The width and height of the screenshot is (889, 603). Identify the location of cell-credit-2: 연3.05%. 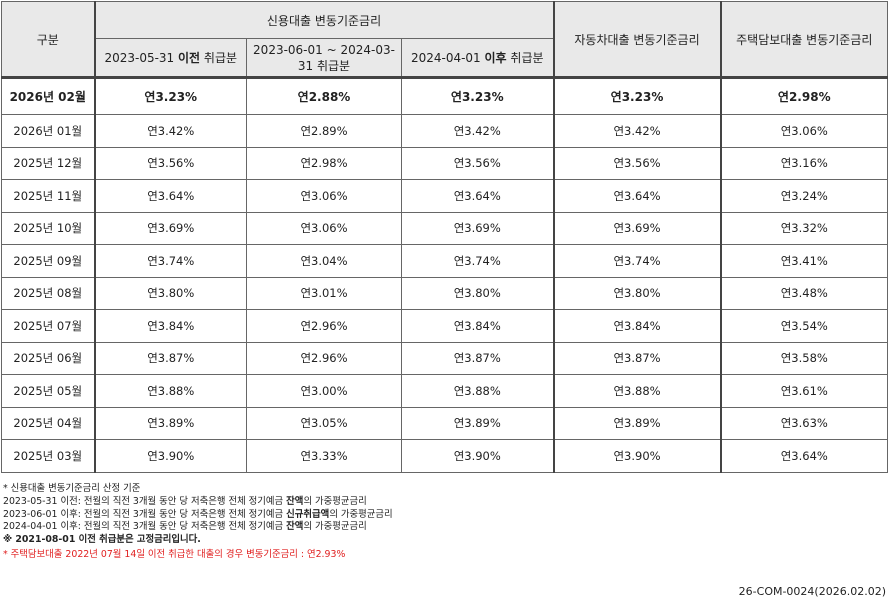
(324, 423).